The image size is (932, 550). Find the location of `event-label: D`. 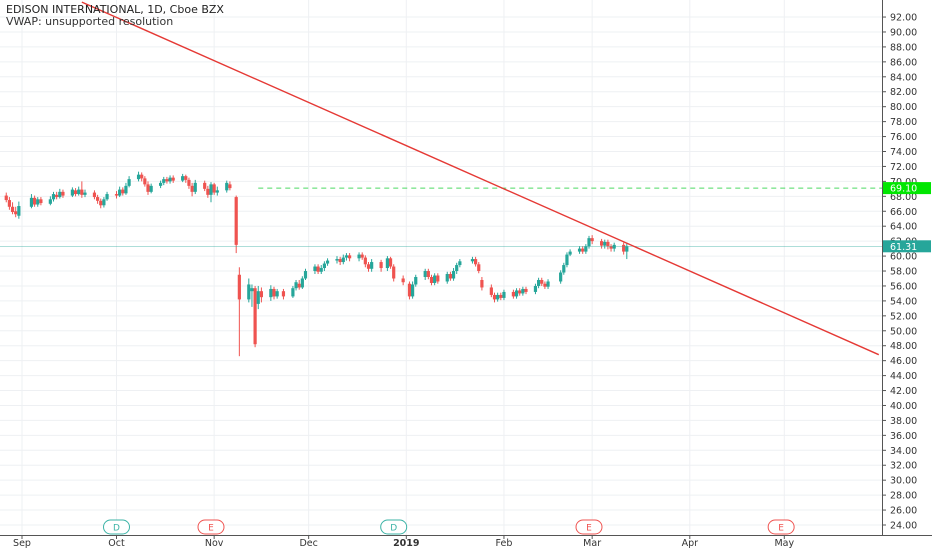

event-label: D is located at coordinates (116, 529).